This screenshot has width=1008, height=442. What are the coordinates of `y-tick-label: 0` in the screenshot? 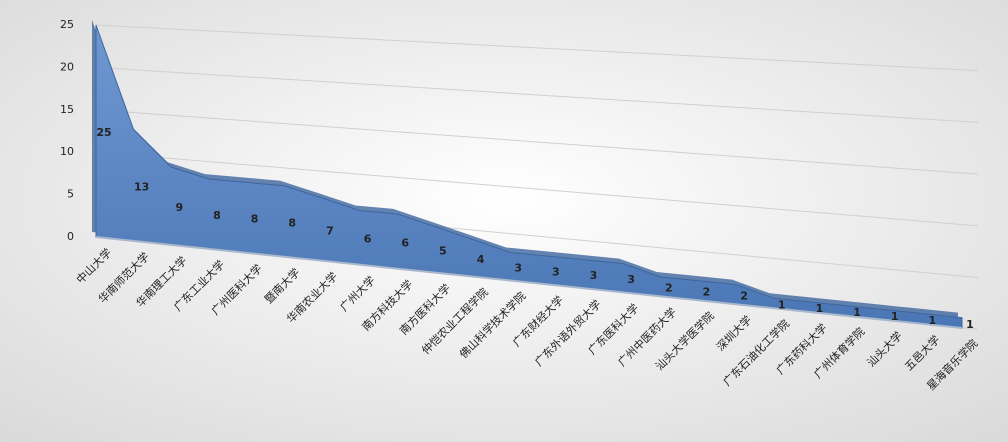 It's located at (70, 236).